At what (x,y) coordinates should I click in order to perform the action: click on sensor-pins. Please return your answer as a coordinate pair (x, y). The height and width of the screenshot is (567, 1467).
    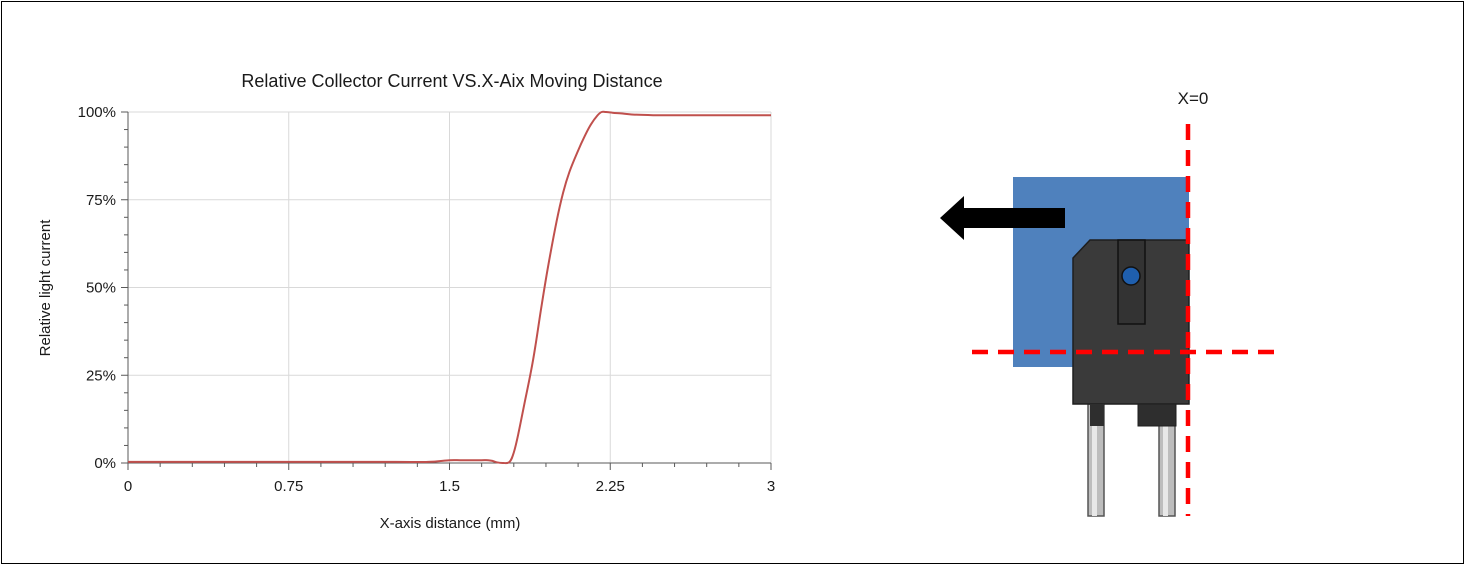
    Looking at the image, I should click on (1131, 460).